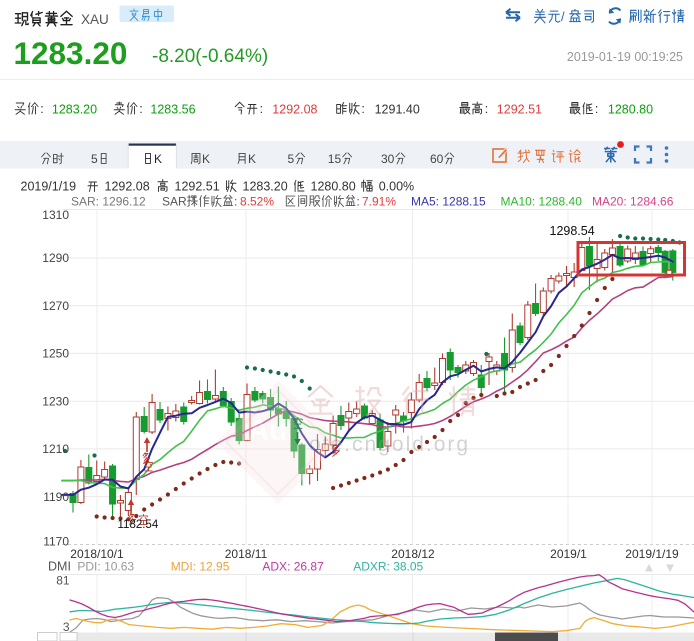  I want to click on svg-text: 30, so click(388, 159).